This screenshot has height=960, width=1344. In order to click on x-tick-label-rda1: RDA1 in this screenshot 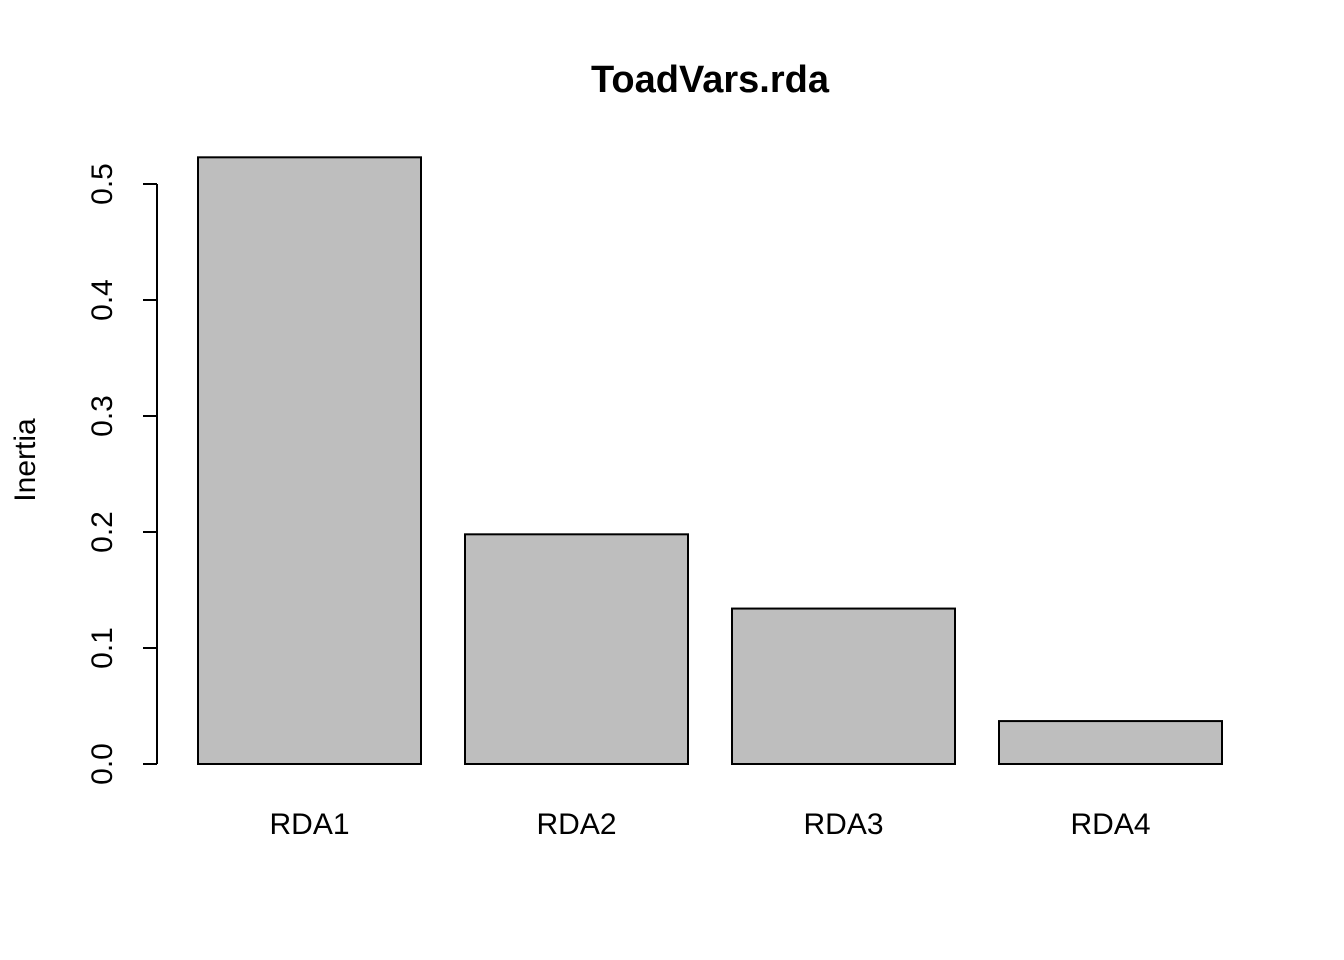, I will do `click(309, 824)`.